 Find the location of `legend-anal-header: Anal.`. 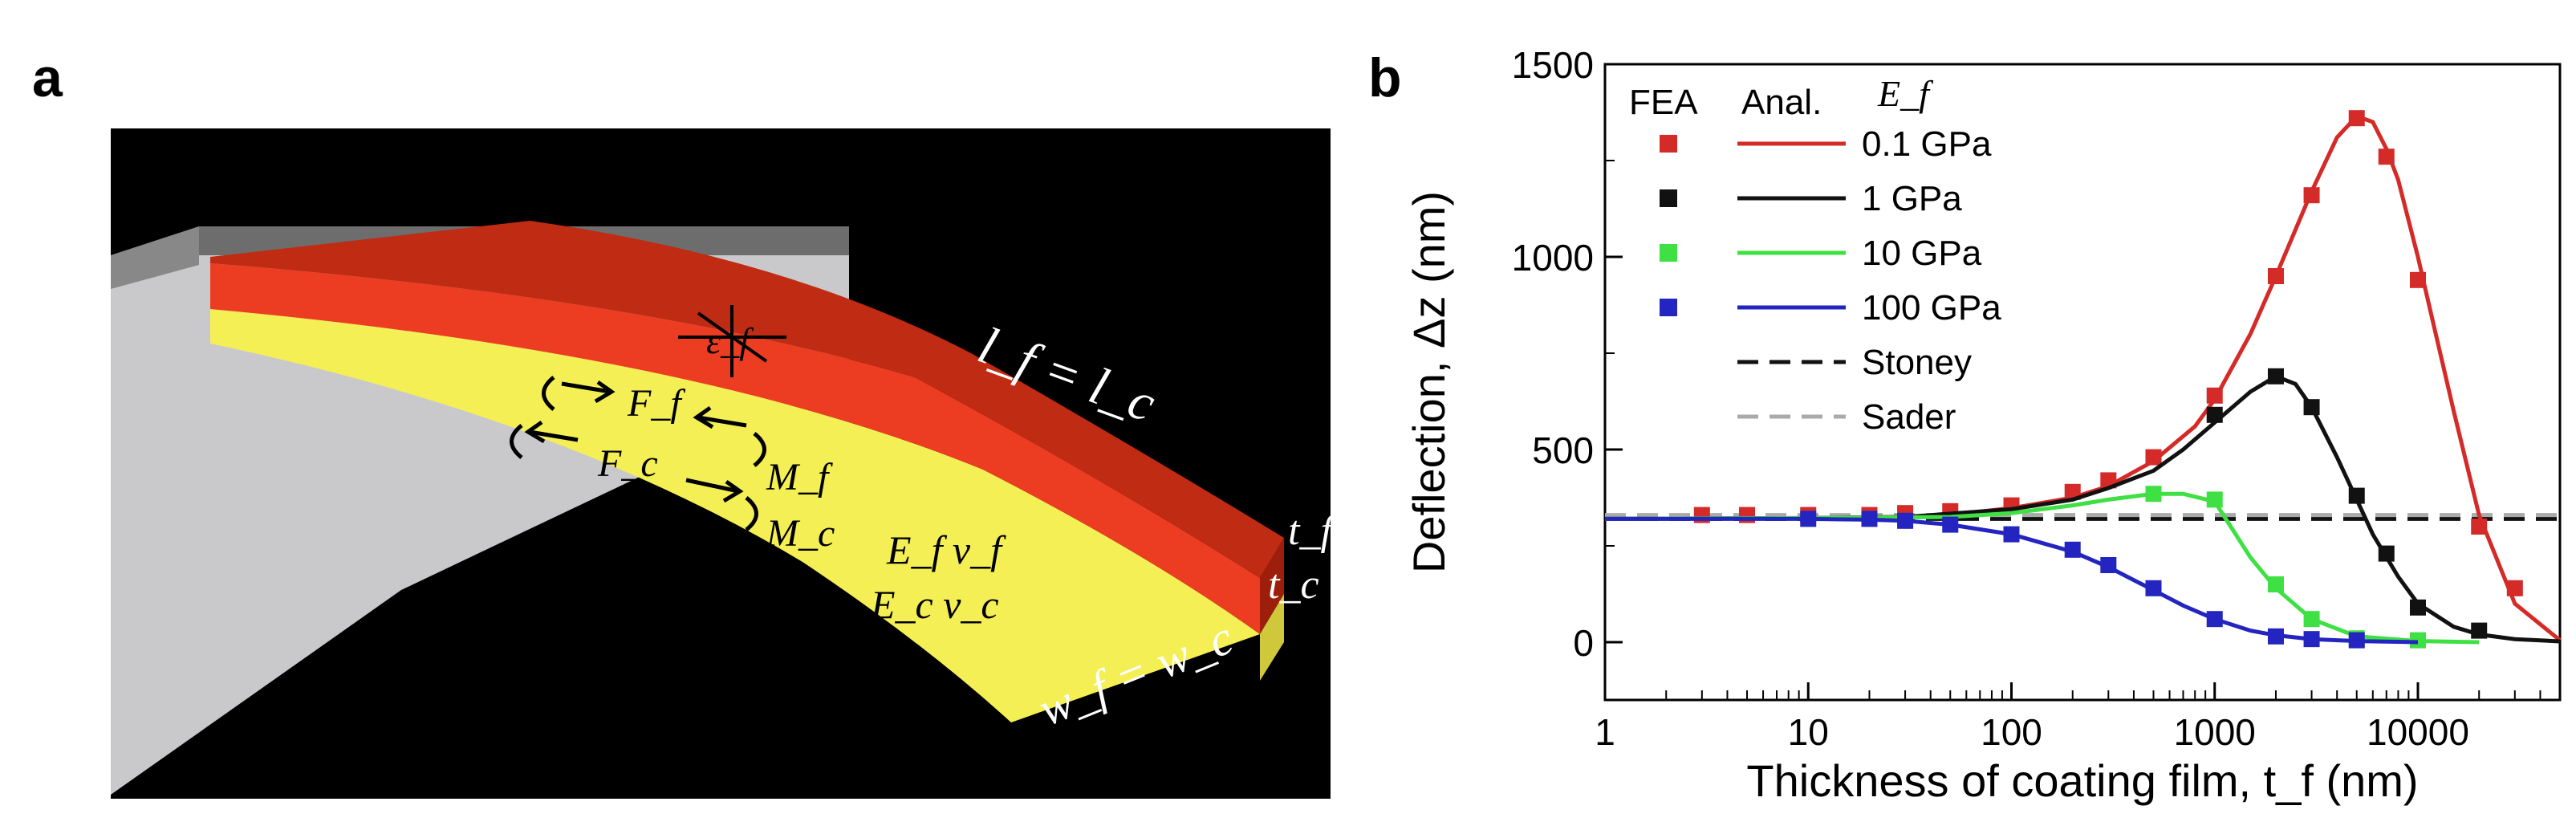

legend-anal-header: Anal. is located at coordinates (1782, 102).